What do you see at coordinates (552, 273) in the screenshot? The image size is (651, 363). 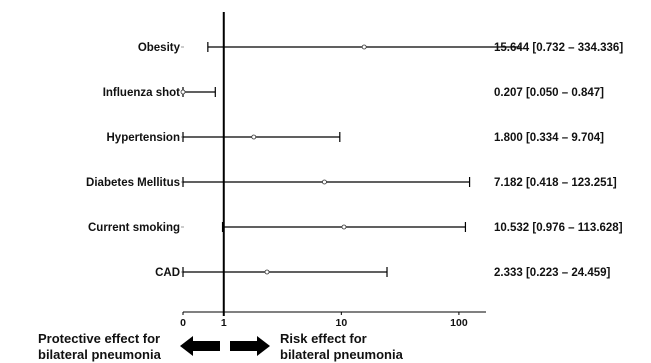 I see `row-value-cad: 2.333 [0.223 – 24.459]` at bounding box center [552, 273].